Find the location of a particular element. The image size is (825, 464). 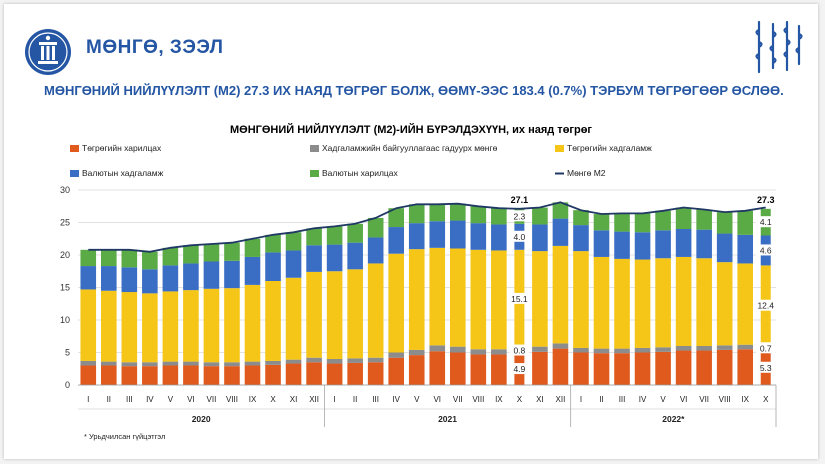

x-tick-label: VIII is located at coordinates (725, 399).